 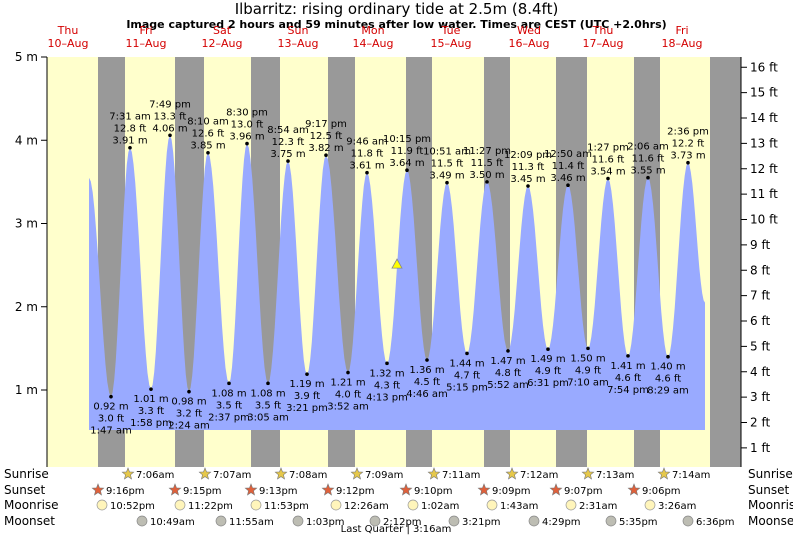 I want to click on high-tide-feet: 13.0 ft, so click(x=247, y=125).